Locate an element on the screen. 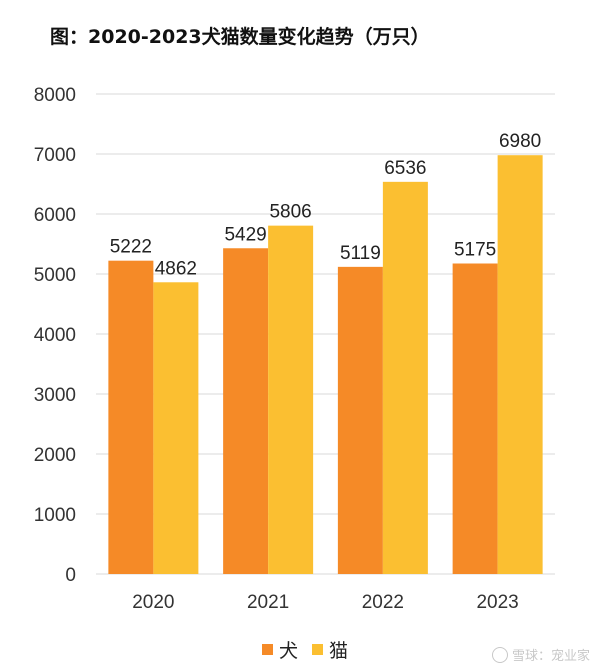 Image resolution: width=600 pixels, height=672 pixels. legend-item-cat: 猫 is located at coordinates (330, 649).